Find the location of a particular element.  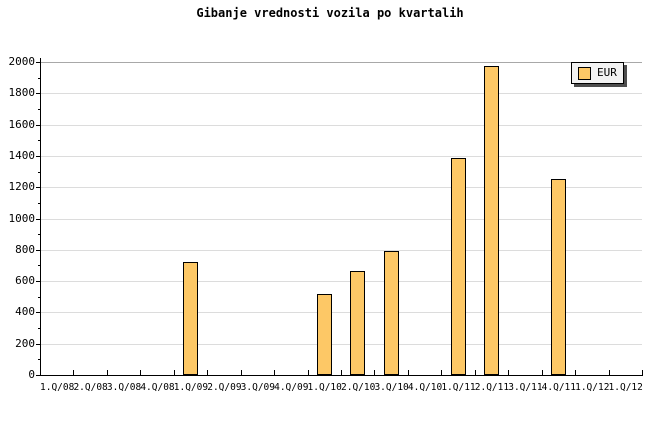

x-axis-tick-label: 1.Q/09 is located at coordinates (191, 387).